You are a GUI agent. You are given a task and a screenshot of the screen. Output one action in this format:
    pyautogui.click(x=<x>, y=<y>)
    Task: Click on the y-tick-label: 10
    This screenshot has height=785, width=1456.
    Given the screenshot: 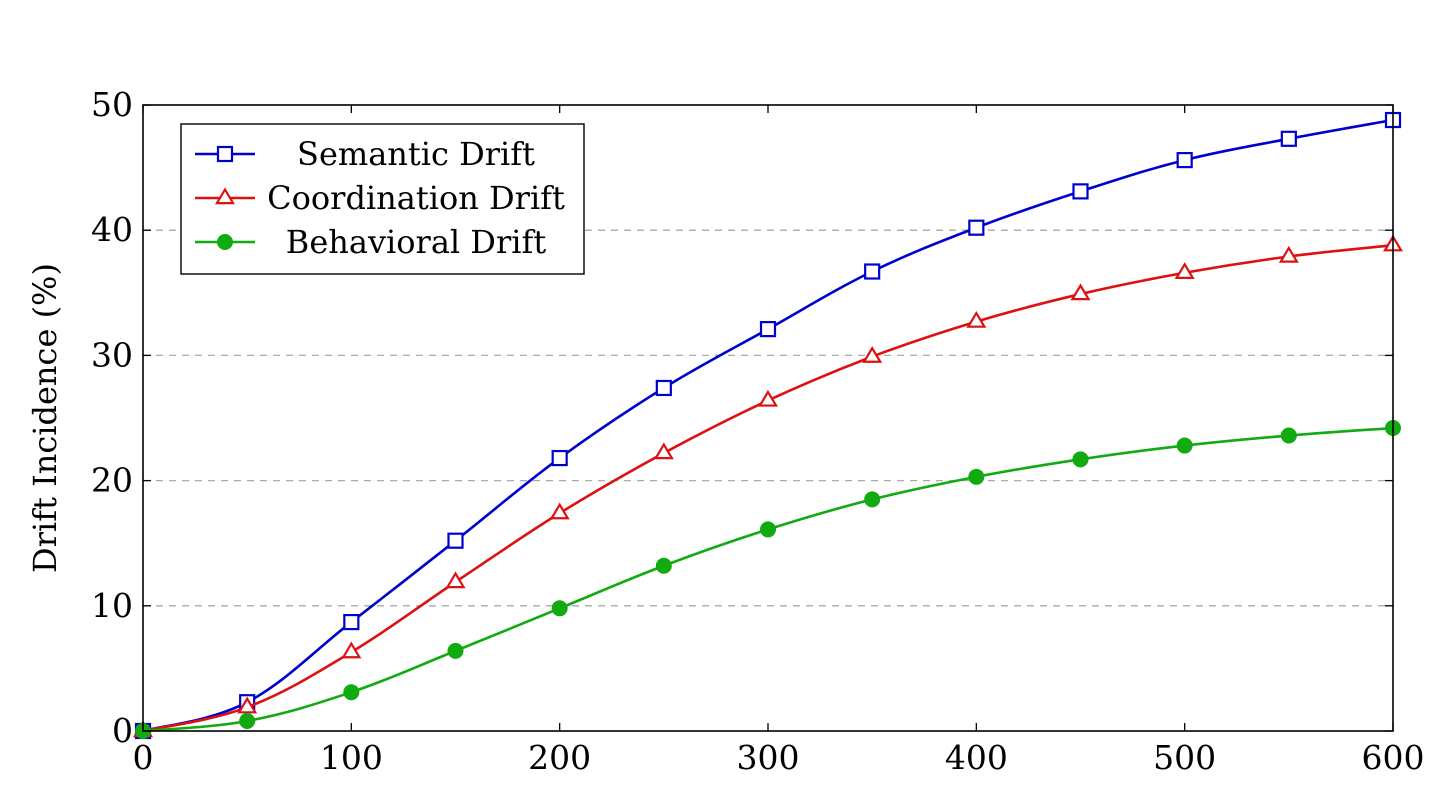 What is the action you would take?
    pyautogui.click(x=112, y=605)
    